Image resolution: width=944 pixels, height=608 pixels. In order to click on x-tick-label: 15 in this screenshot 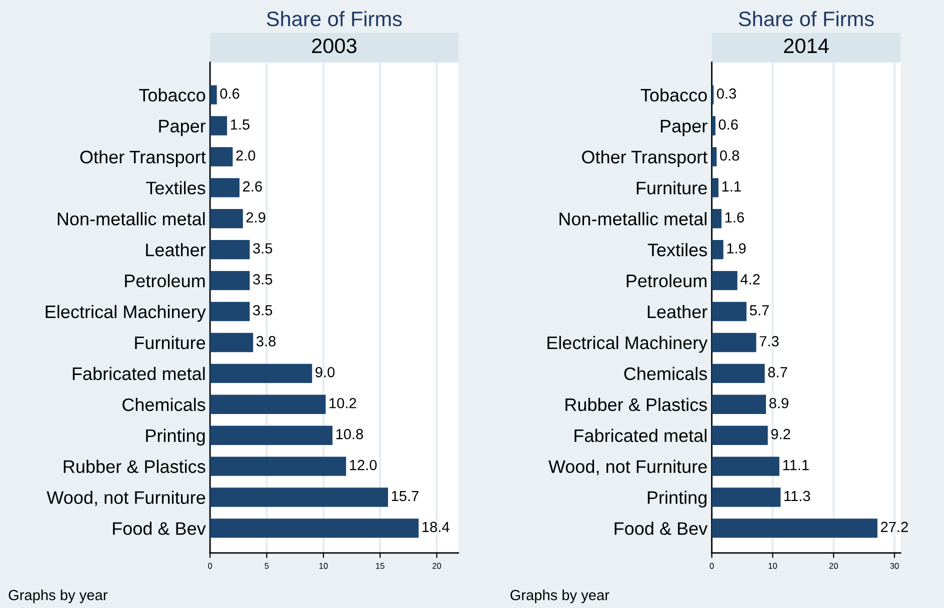, I will do `click(380, 566)`.